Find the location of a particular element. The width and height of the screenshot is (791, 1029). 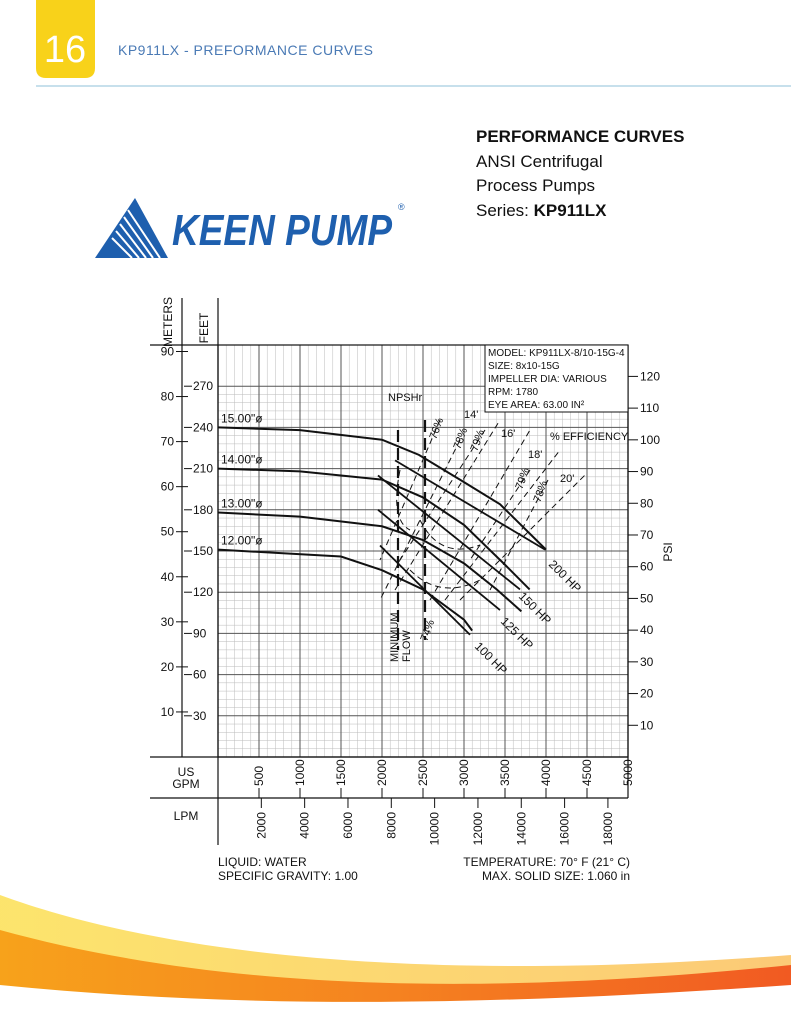

psi-tick-label: 110 is located at coordinates (649, 408).